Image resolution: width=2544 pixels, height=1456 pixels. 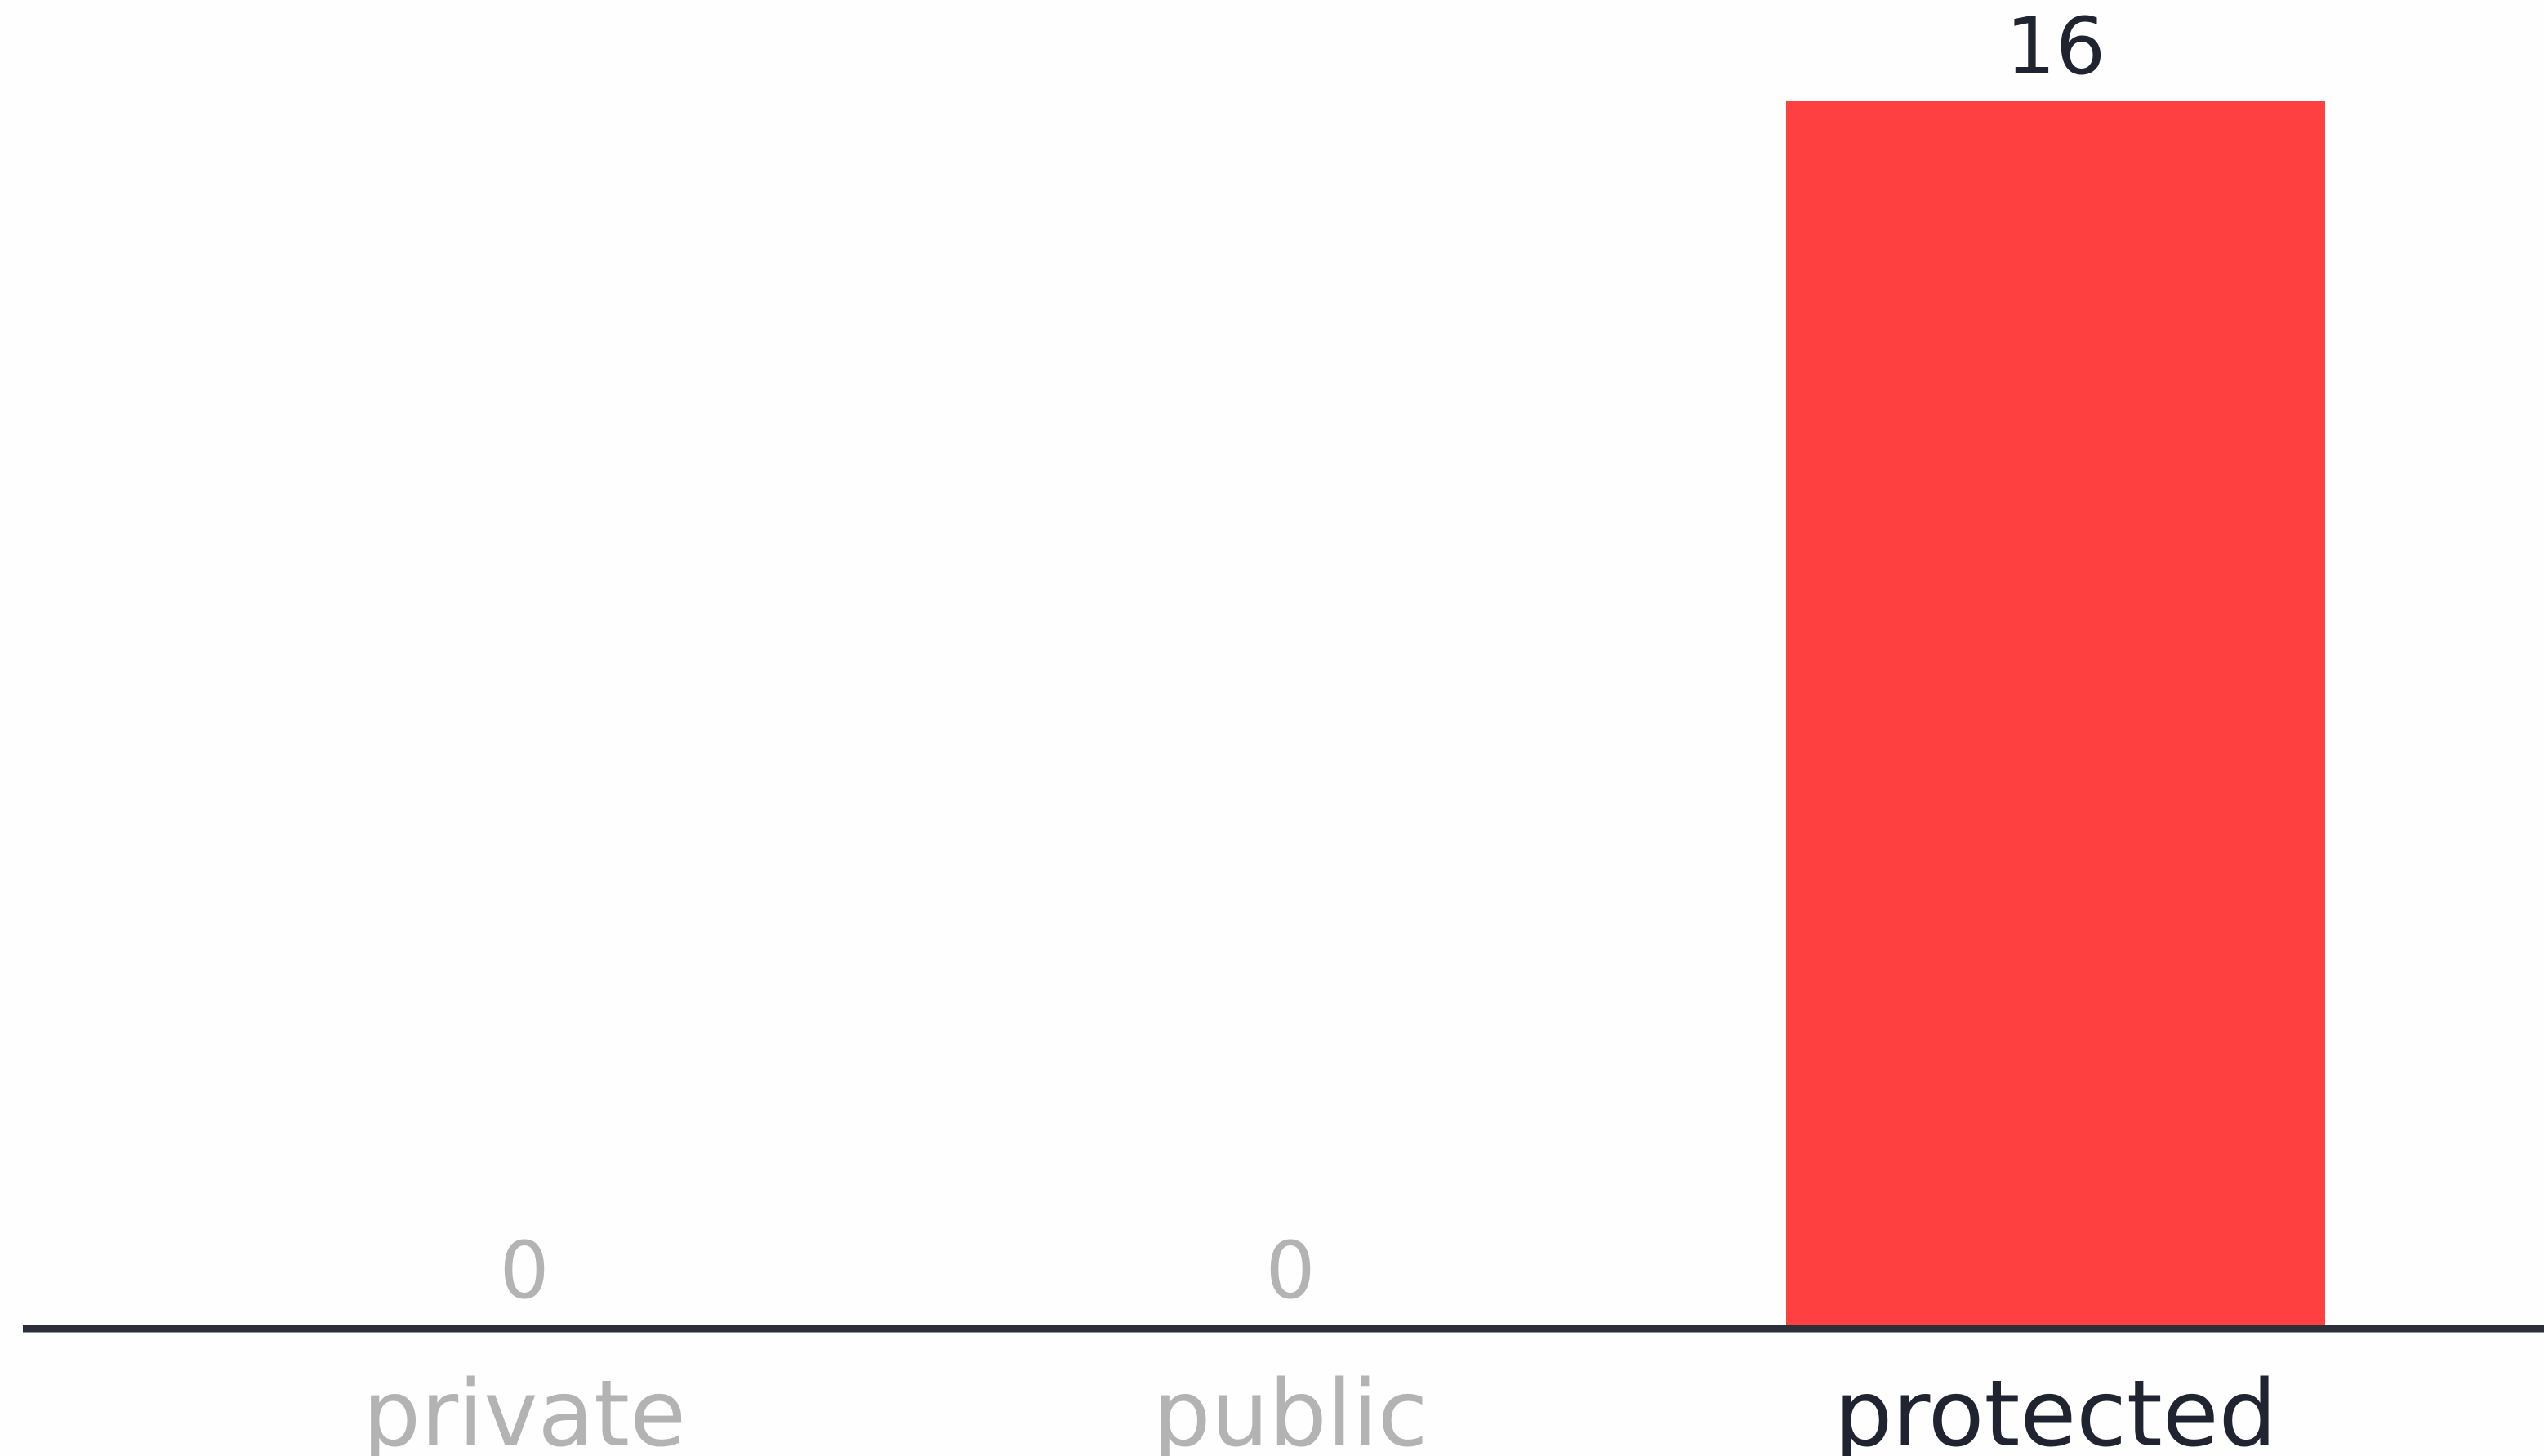 I want to click on category-labels-layer: private public protected, so click(x=1320, y=1409).